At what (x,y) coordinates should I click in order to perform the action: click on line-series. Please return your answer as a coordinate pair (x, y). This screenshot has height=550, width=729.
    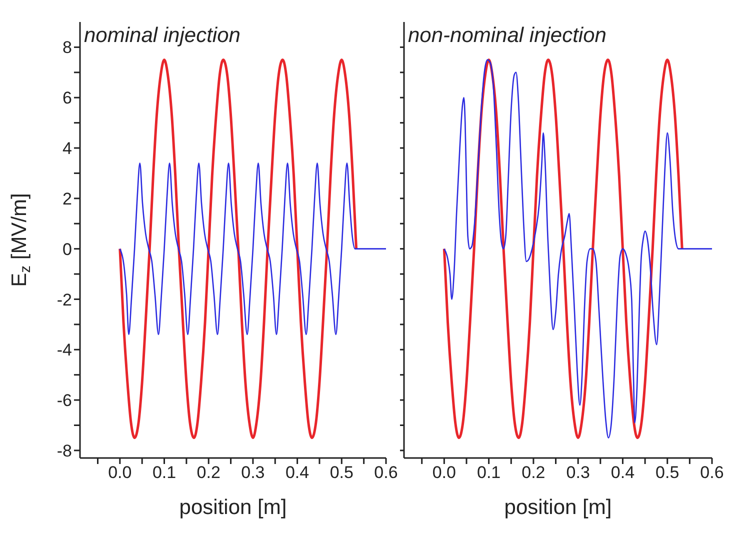
    Looking at the image, I should click on (252, 249).